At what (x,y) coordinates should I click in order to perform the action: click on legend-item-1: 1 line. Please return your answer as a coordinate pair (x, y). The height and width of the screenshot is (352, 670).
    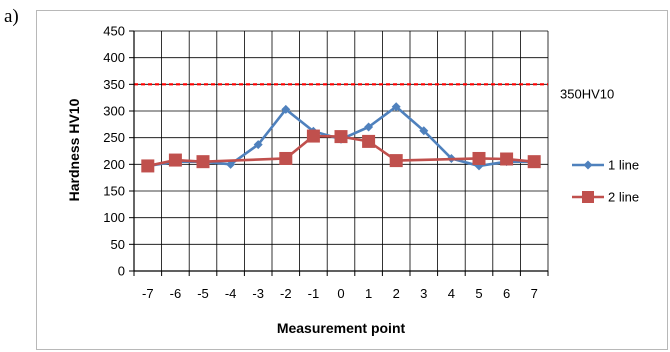
    Looking at the image, I should click on (605, 165).